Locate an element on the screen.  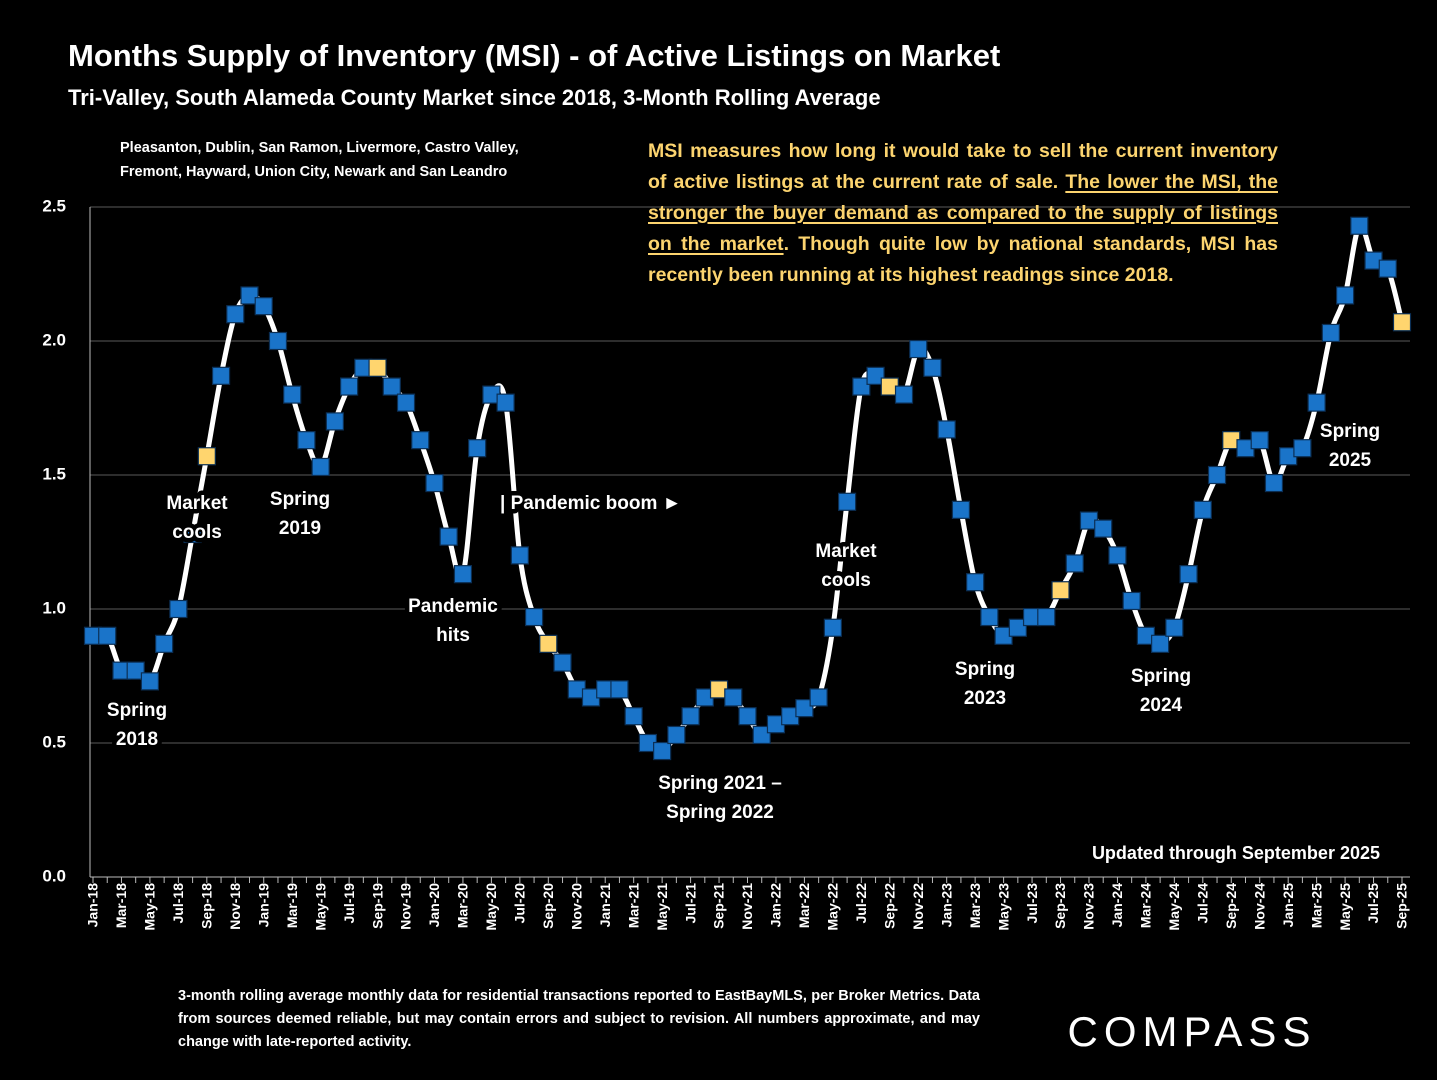
x-tick-label: May-21 is located at coordinates (662, 907).